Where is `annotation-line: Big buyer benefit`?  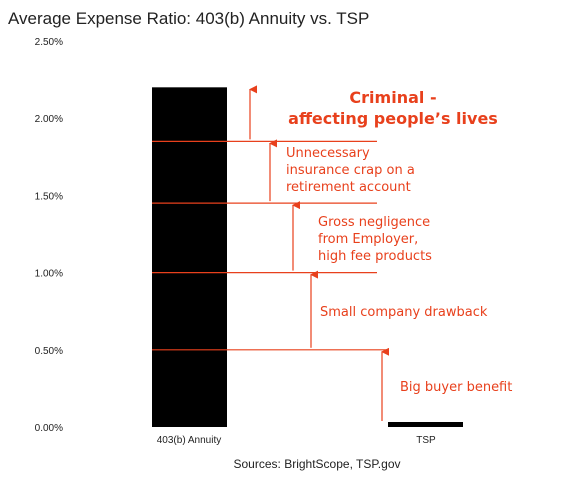 annotation-line: Big buyer benefit is located at coordinates (456, 387).